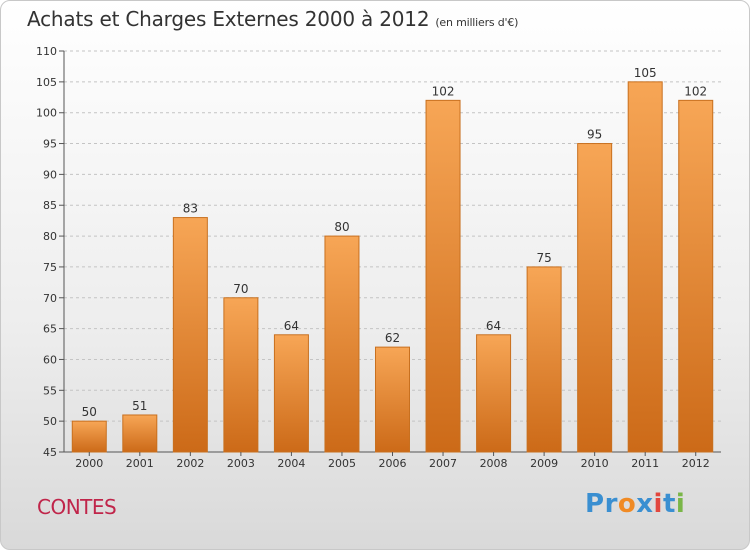 The width and height of the screenshot is (750, 550). I want to click on y-tick-label: 100, so click(46, 113).